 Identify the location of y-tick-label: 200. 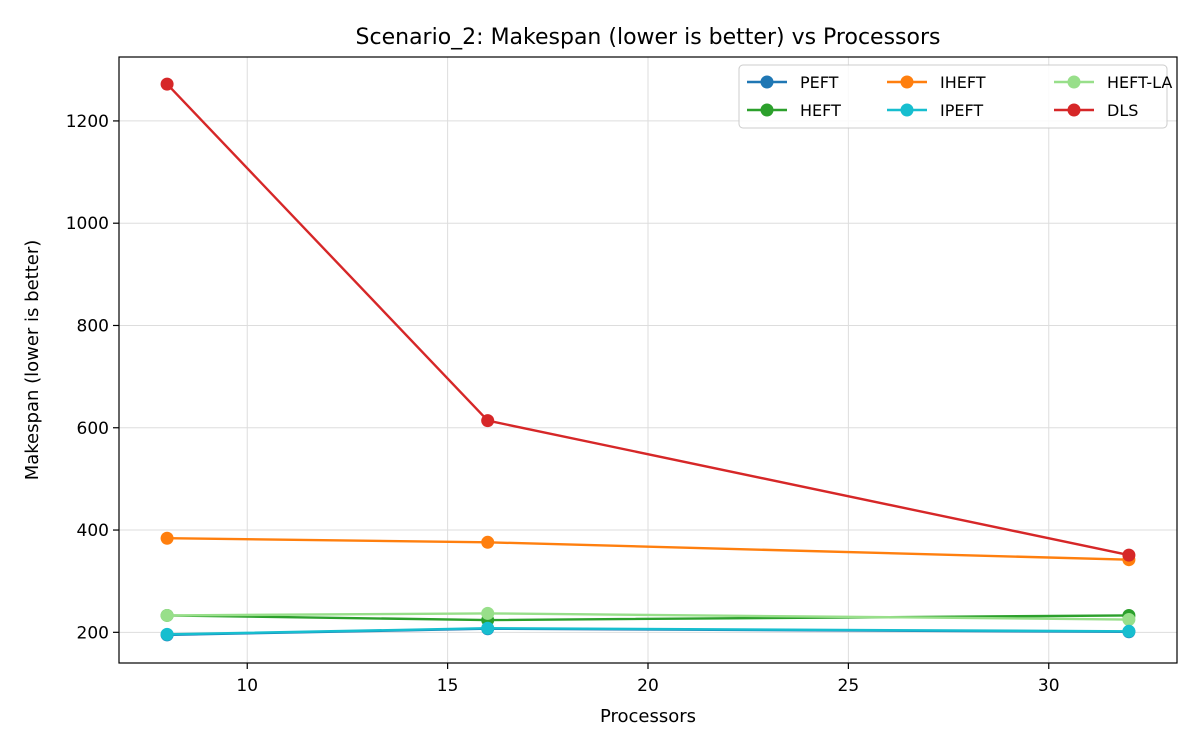
(93, 633).